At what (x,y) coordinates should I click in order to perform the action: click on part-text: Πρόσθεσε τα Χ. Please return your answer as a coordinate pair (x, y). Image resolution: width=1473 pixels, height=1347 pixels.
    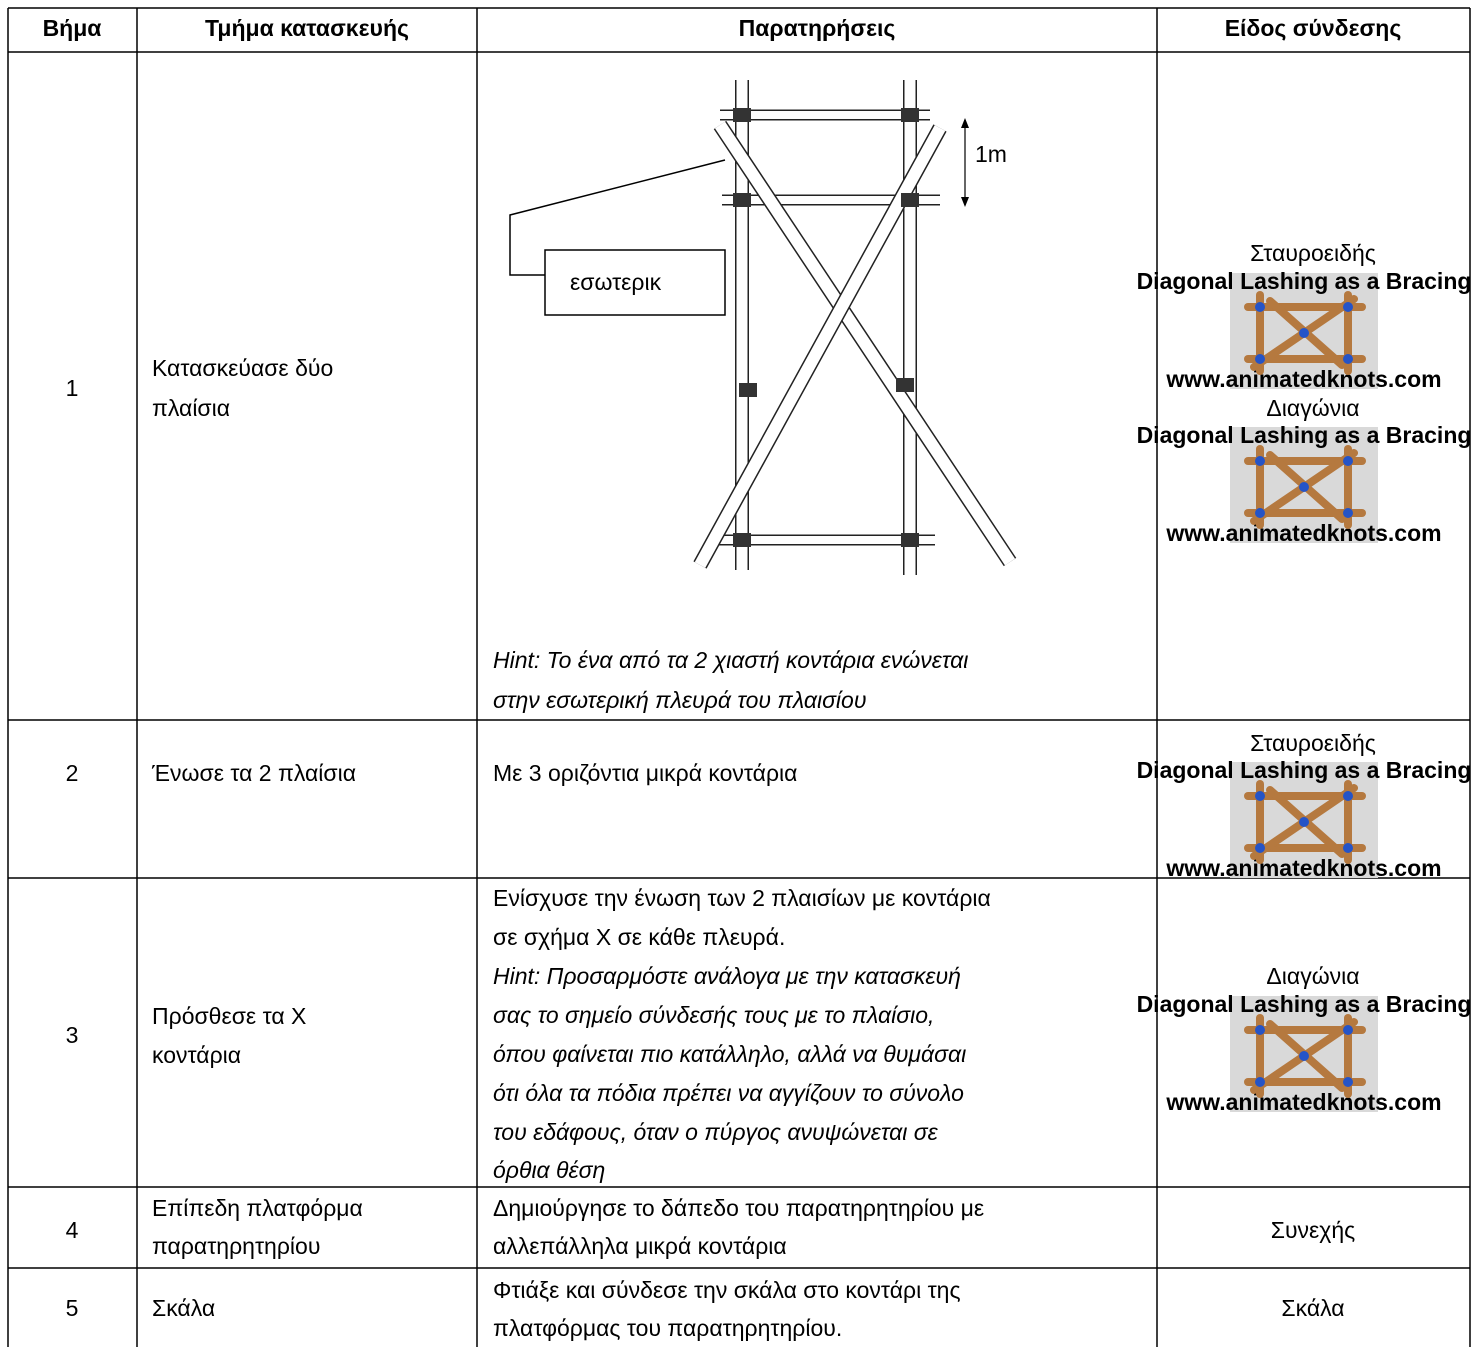
    Looking at the image, I should click on (229, 1016).